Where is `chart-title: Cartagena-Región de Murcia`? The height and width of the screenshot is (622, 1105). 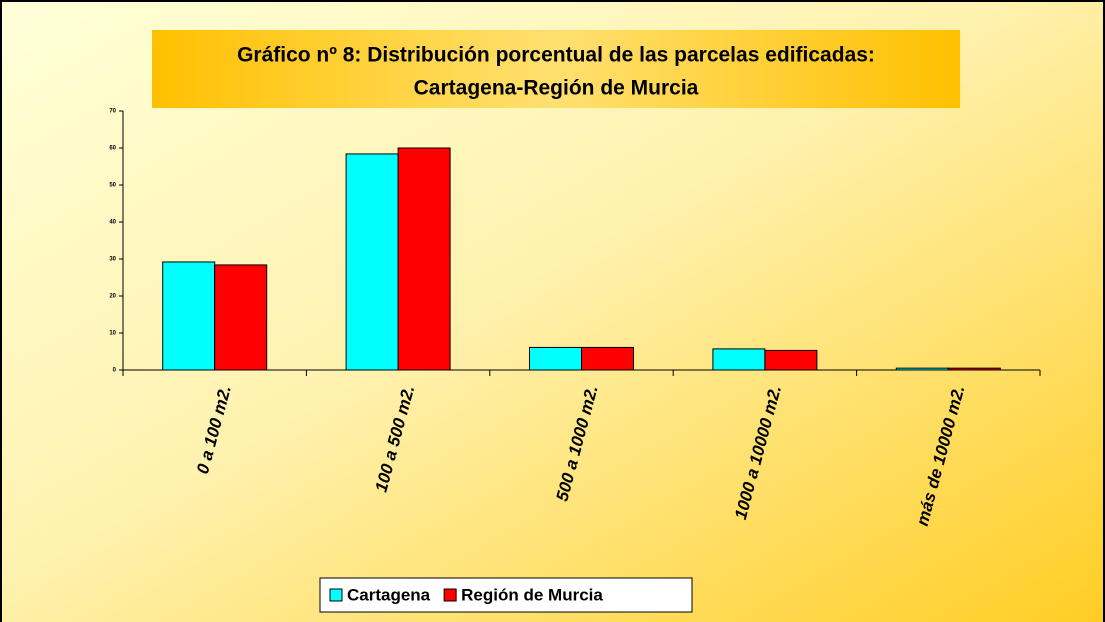
chart-title: Cartagena-Región de Murcia is located at coordinates (556, 88).